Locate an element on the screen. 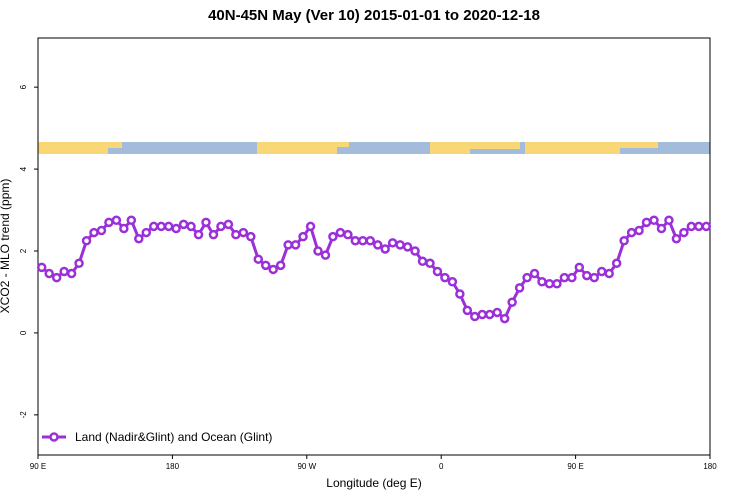  legend-marker is located at coordinates (54, 437).